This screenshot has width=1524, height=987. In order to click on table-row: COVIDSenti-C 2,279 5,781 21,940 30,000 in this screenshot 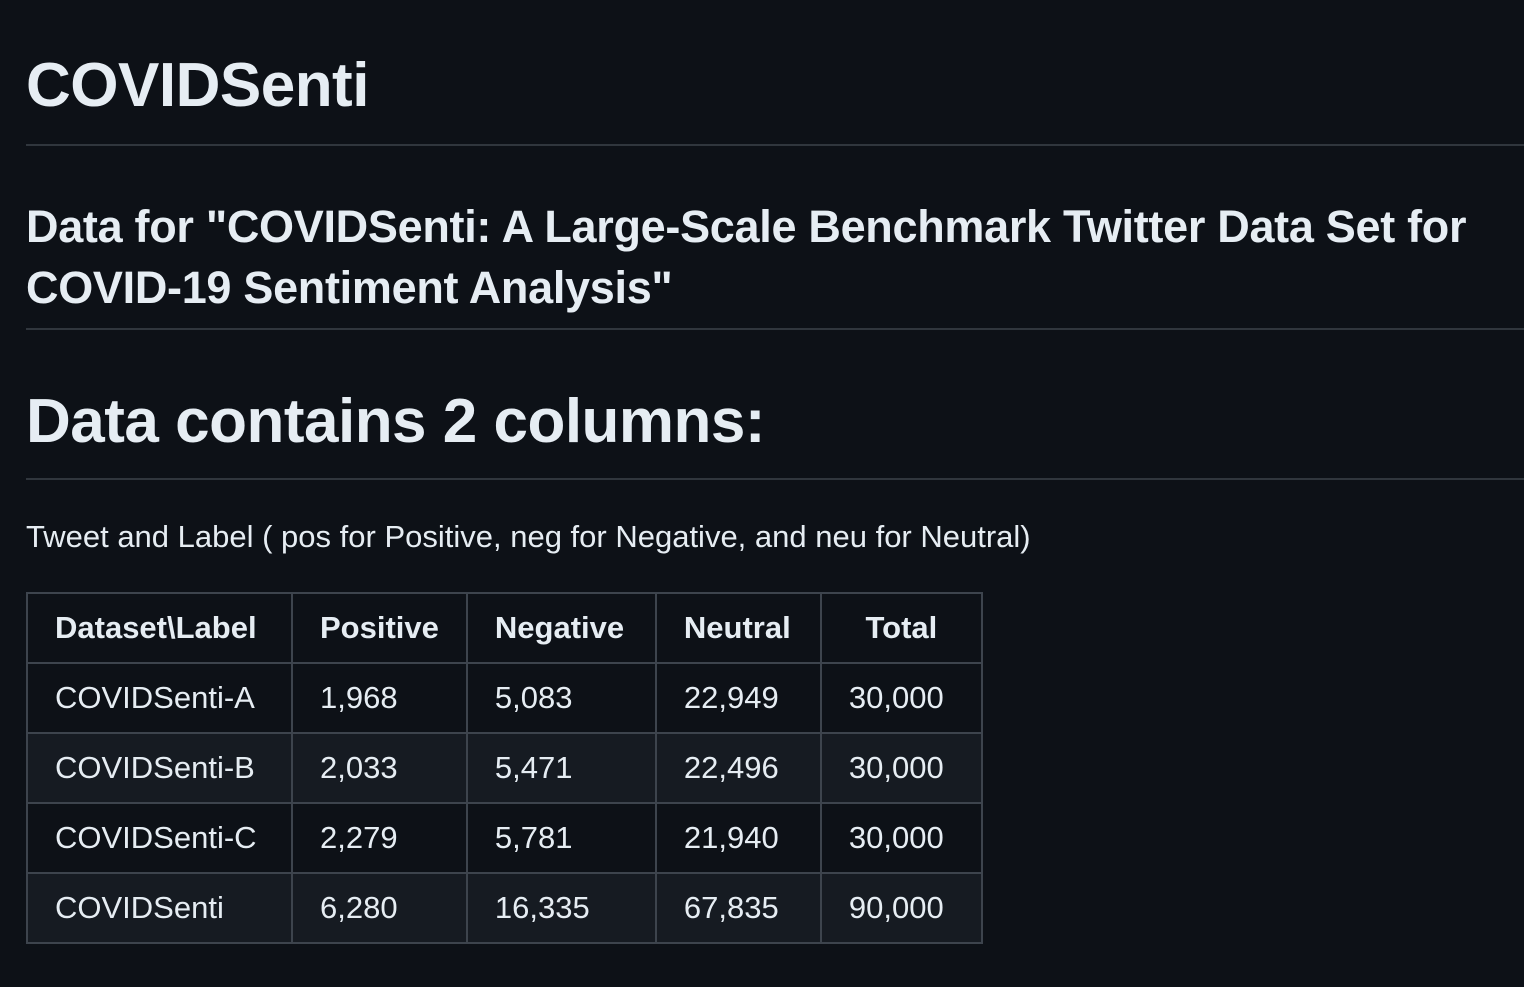, I will do `click(504, 838)`.